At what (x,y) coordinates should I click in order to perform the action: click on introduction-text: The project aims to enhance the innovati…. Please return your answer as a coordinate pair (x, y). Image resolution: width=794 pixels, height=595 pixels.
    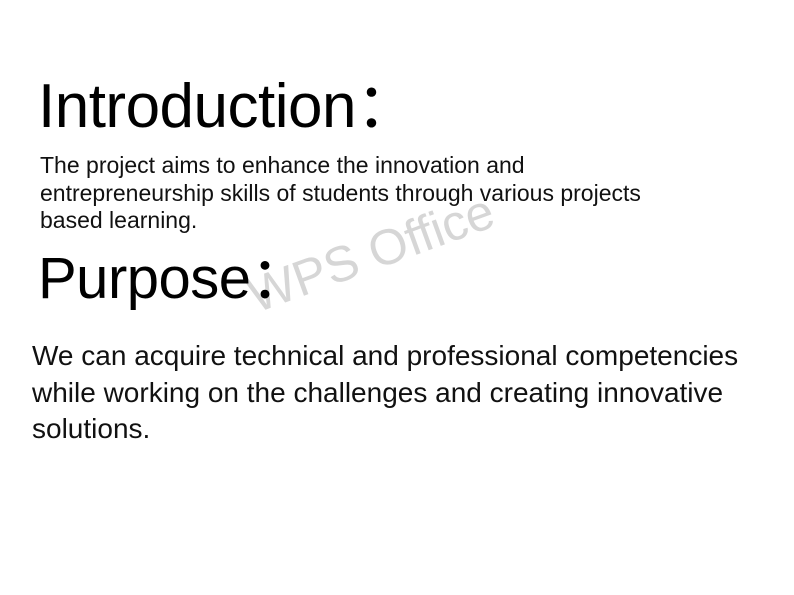
    Looking at the image, I should click on (340, 192).